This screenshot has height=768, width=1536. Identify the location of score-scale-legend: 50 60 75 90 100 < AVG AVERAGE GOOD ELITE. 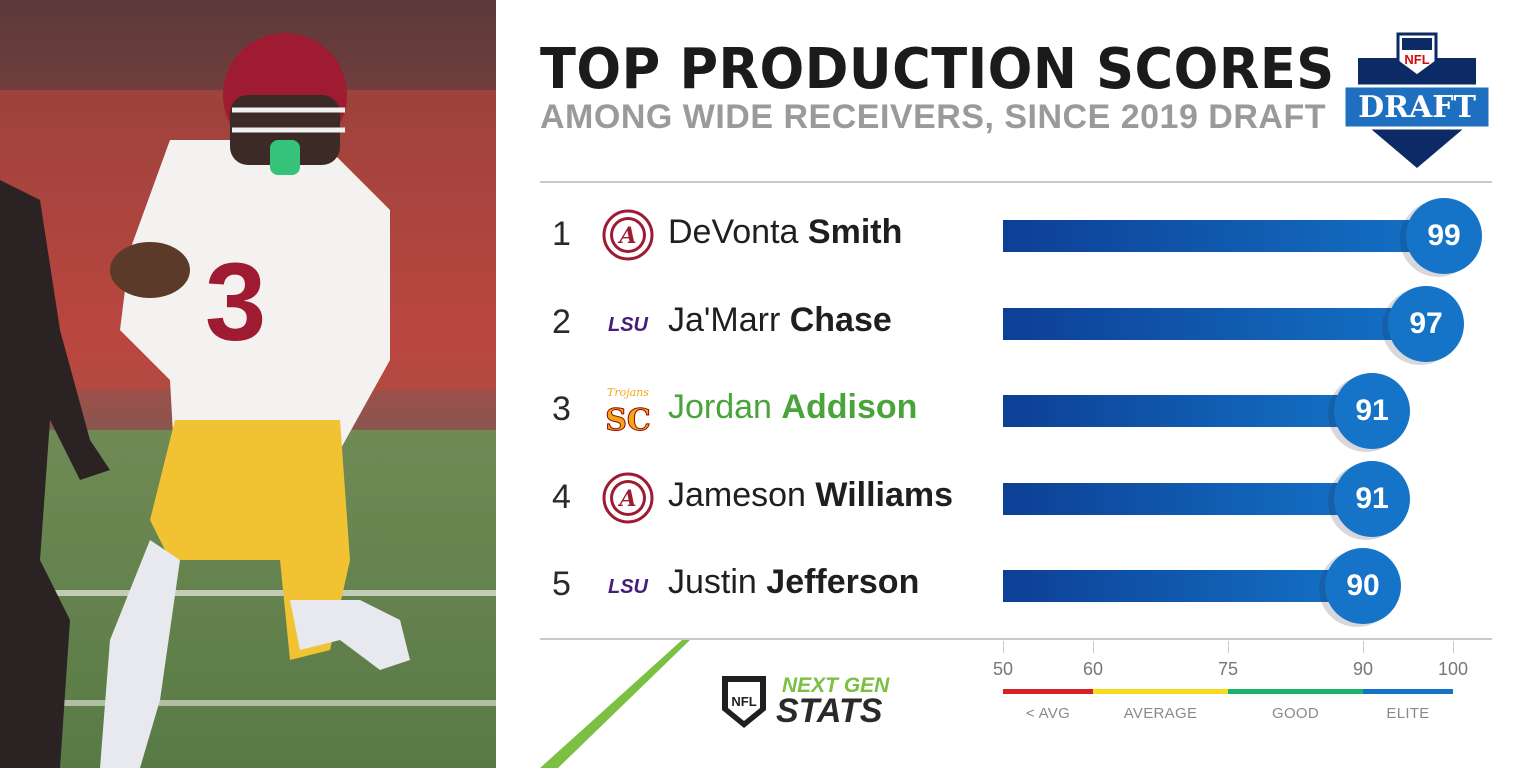
(1230, 688).